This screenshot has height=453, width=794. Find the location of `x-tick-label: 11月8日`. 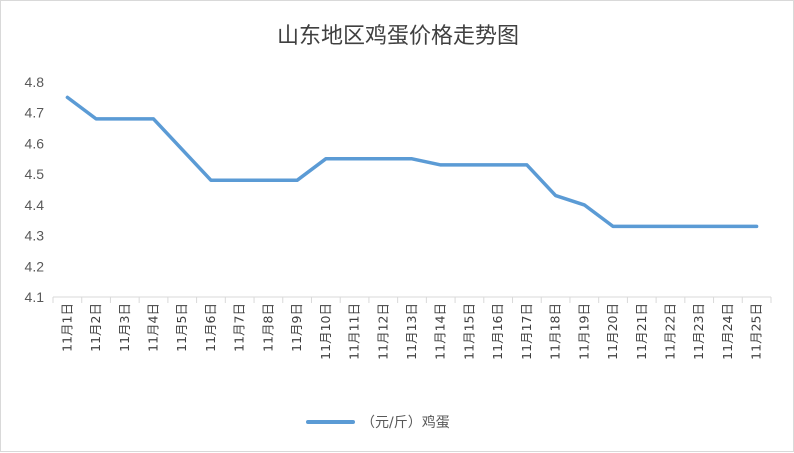

x-tick-label: 11月8日 is located at coordinates (267, 327).